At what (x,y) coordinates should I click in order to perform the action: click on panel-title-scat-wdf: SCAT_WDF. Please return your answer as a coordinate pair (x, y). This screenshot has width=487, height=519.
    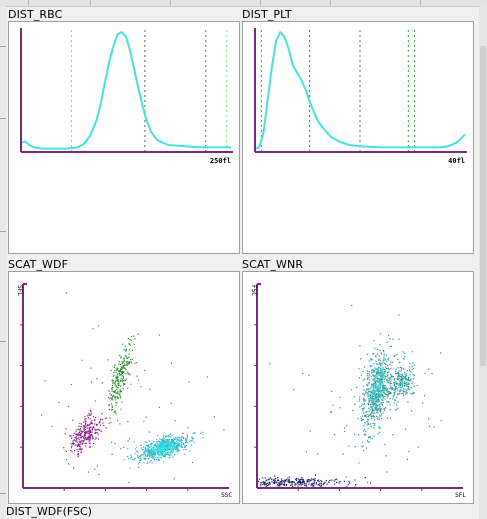
    Looking at the image, I should click on (38, 264).